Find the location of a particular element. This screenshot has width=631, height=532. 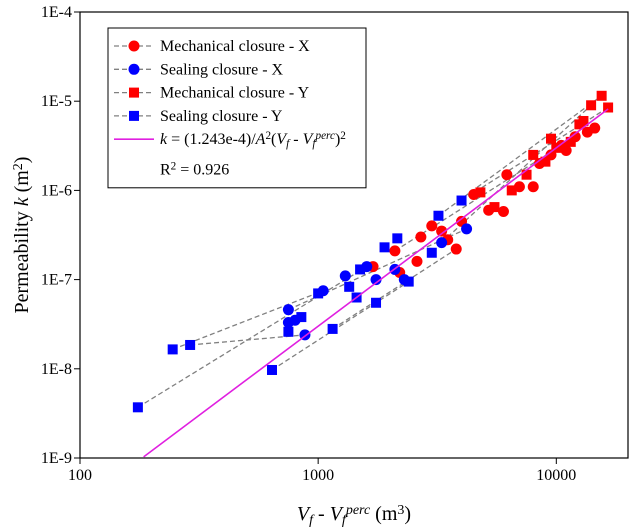

x-axis-label-part: - is located at coordinates (321, 514).